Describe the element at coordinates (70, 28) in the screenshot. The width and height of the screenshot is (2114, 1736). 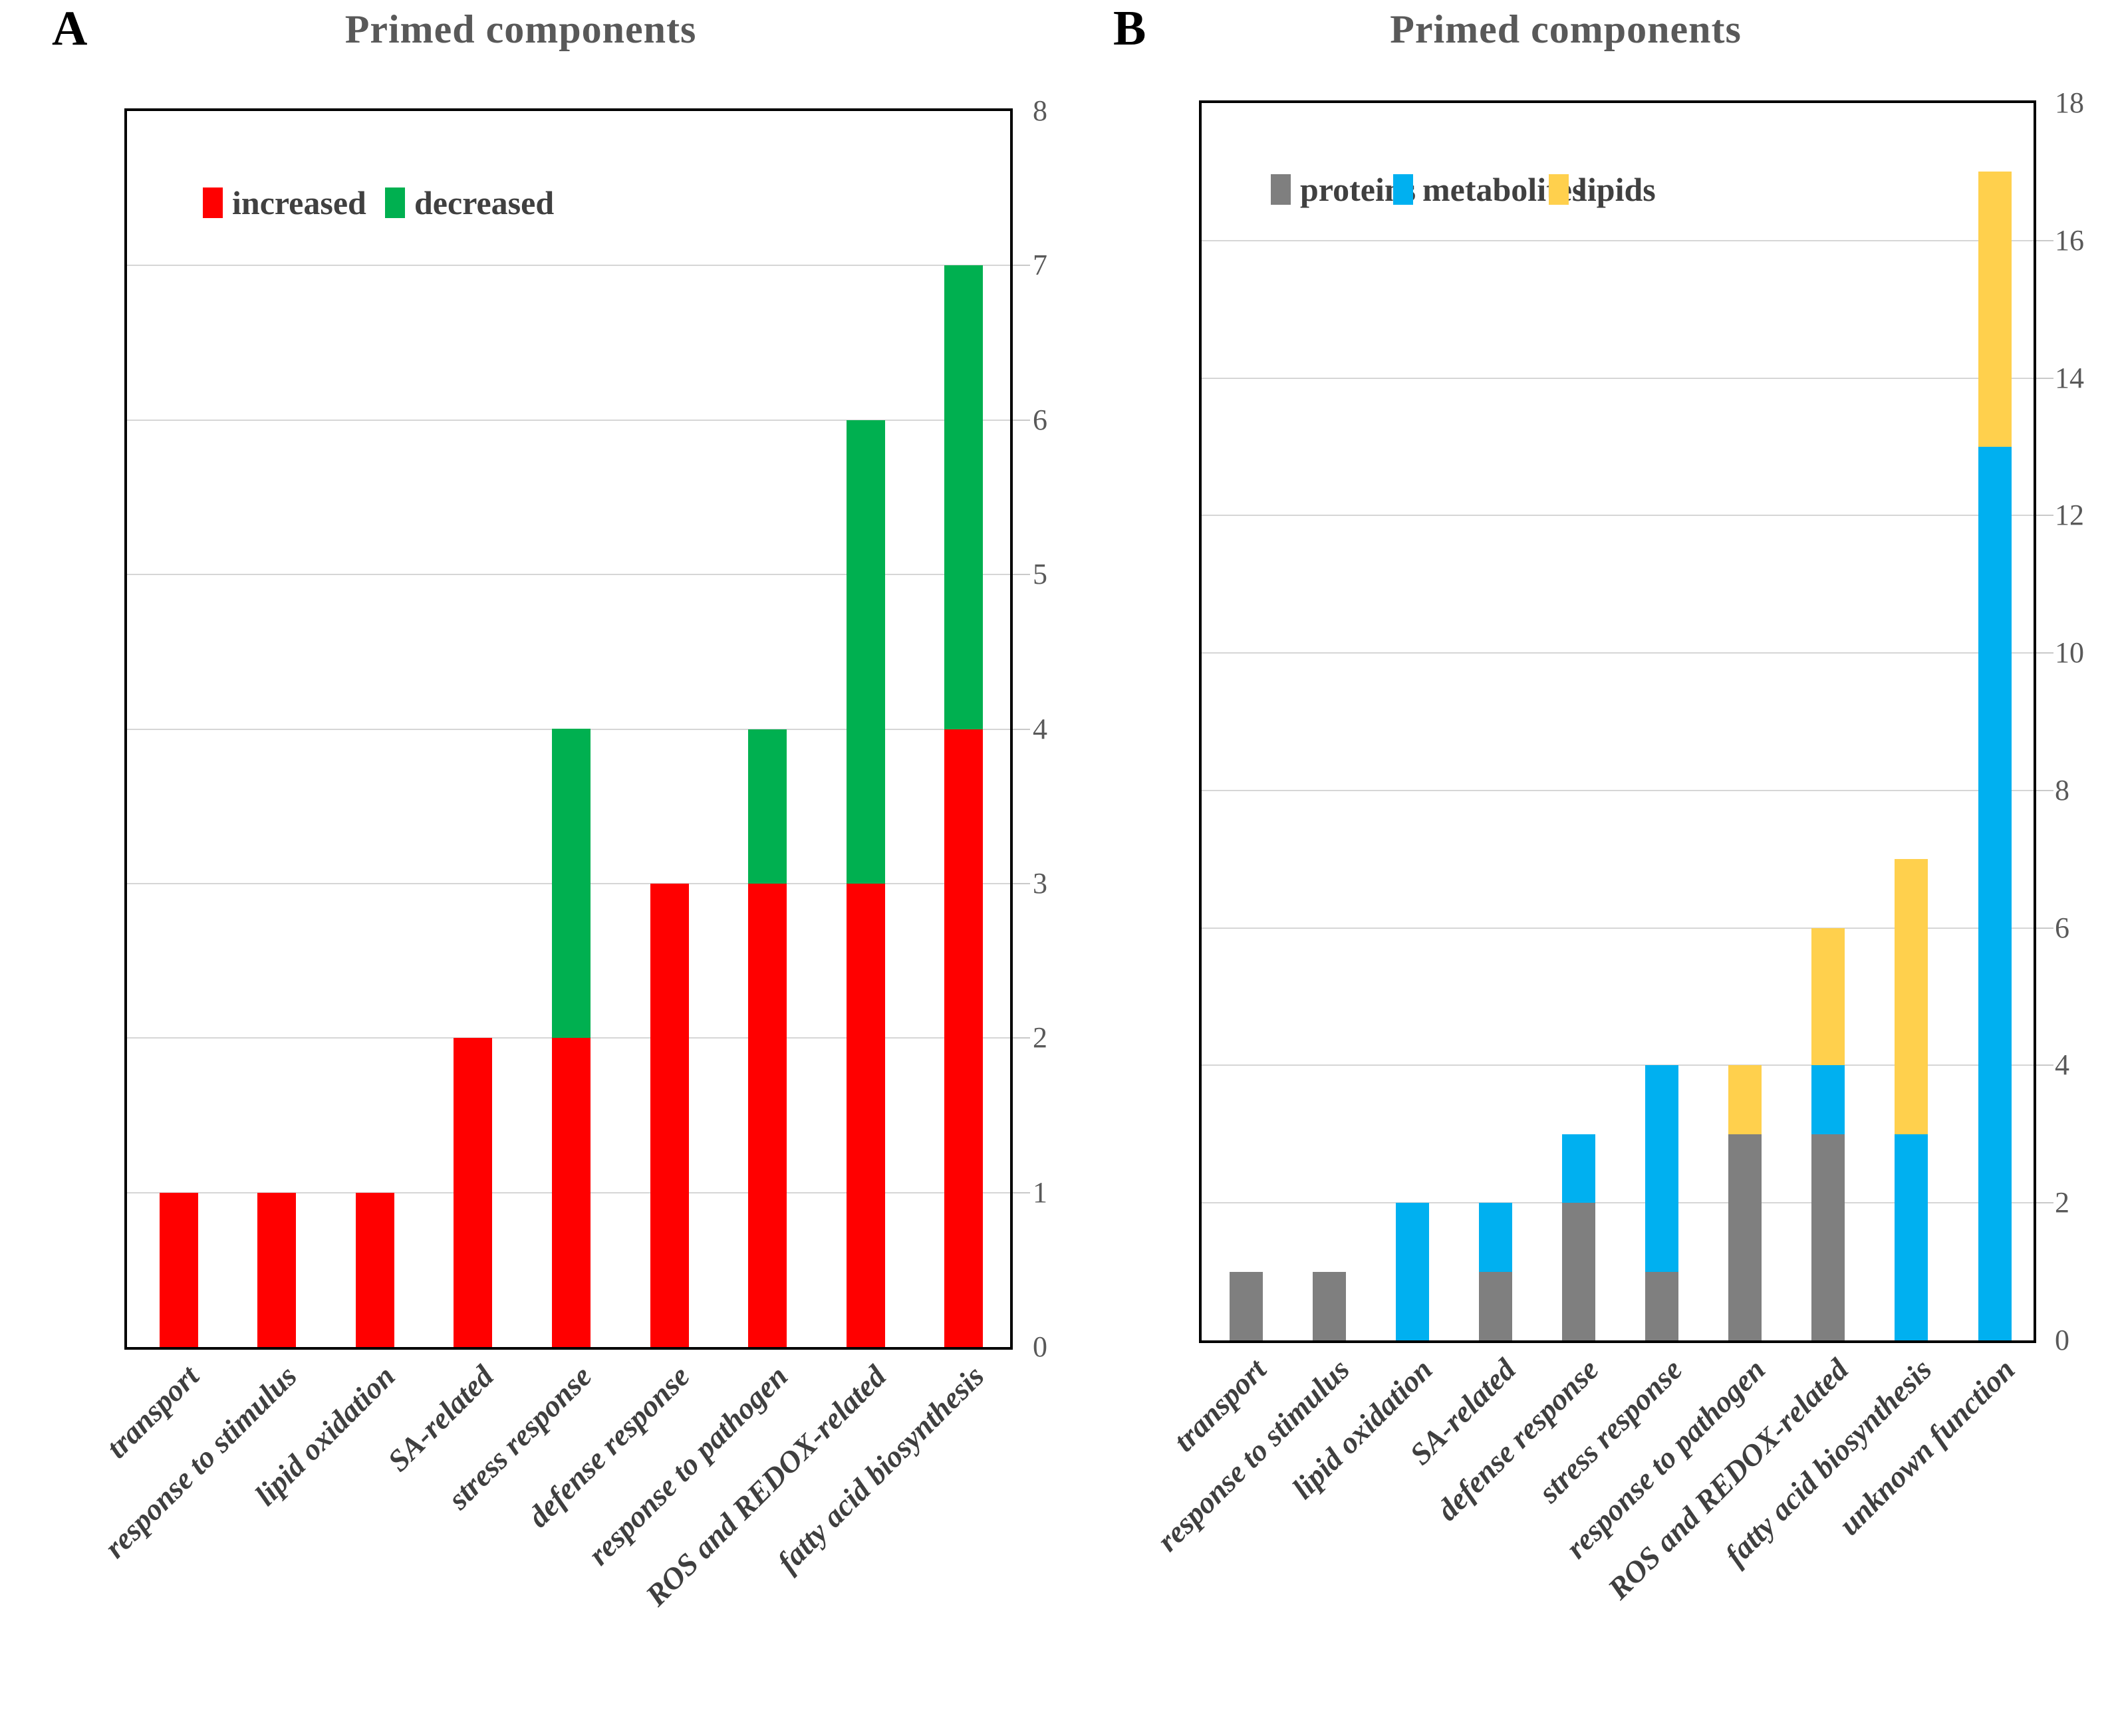
I see `panel-label-a: A` at that location.